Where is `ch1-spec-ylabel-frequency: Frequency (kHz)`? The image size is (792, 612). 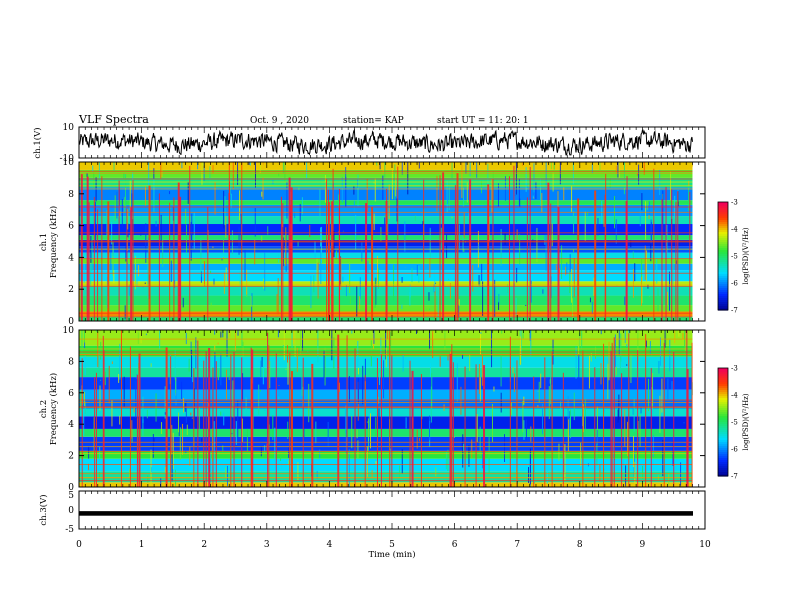 ch1-spec-ylabel-frequency: Frequency (kHz) is located at coordinates (53, 242).